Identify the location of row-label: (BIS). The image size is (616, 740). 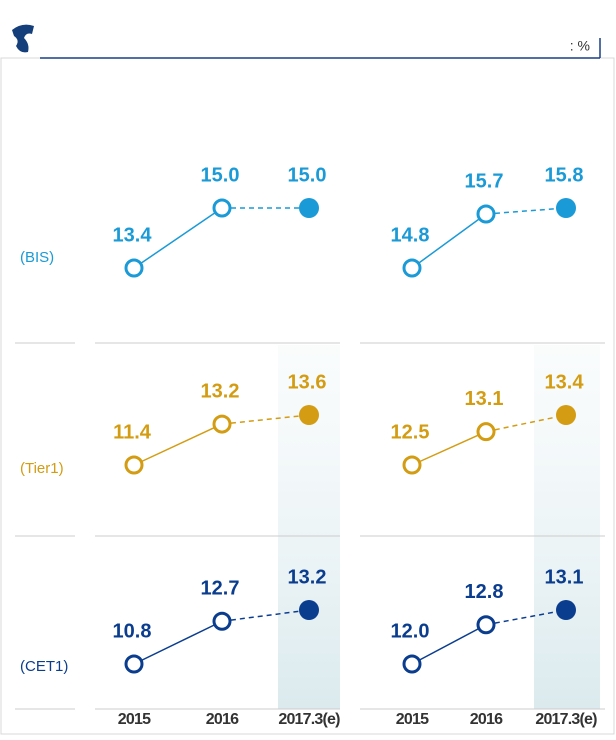
(37, 257).